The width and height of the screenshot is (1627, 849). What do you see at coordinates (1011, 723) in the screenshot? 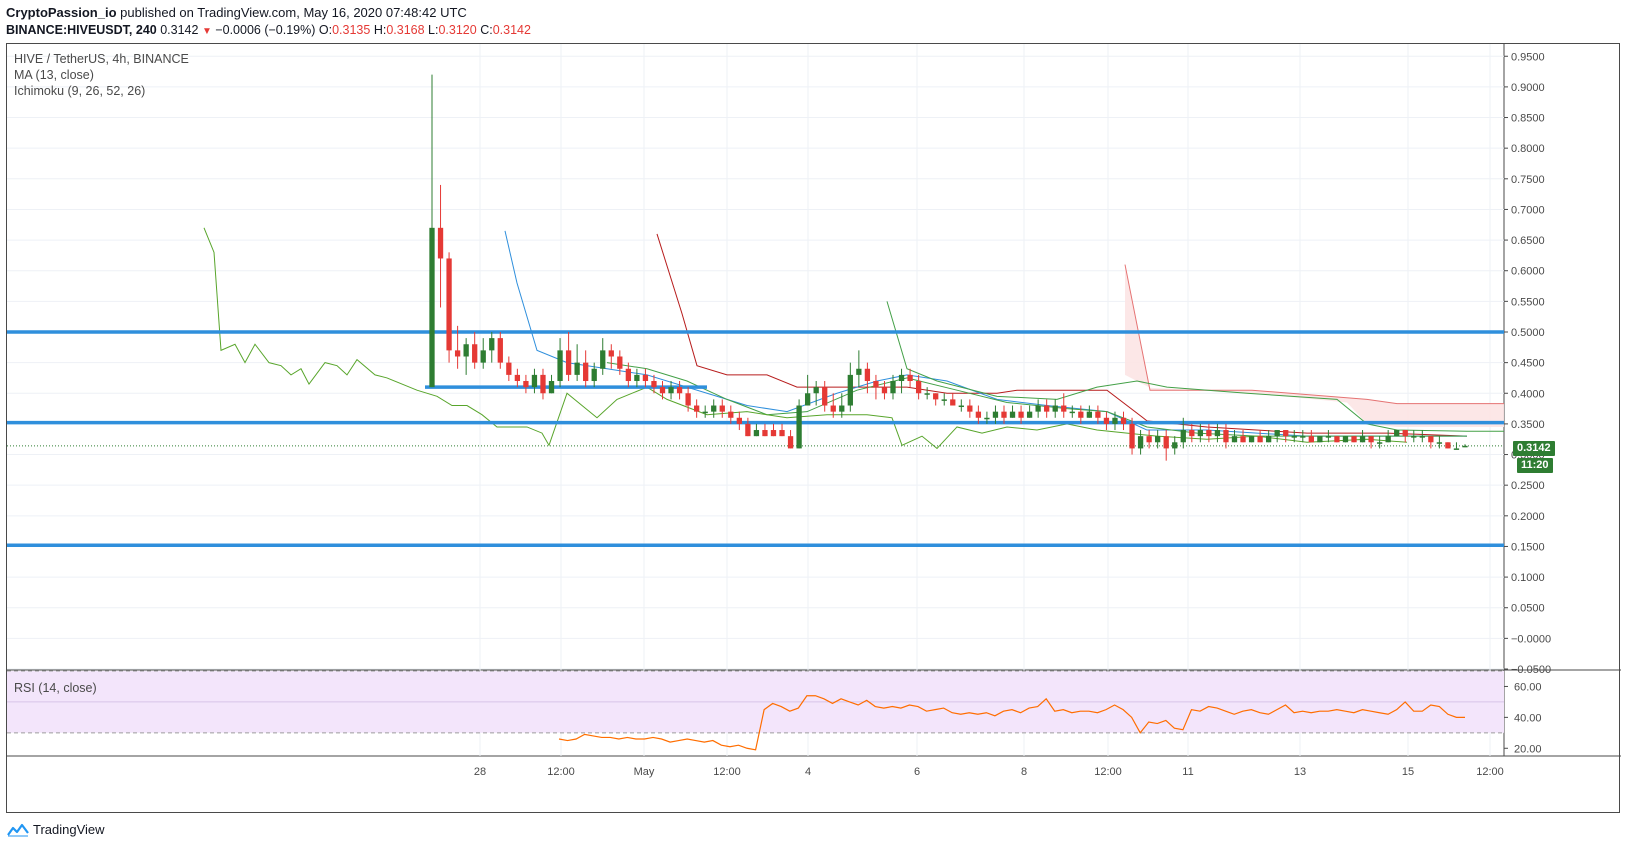
I see `rsi-line` at bounding box center [1011, 723].